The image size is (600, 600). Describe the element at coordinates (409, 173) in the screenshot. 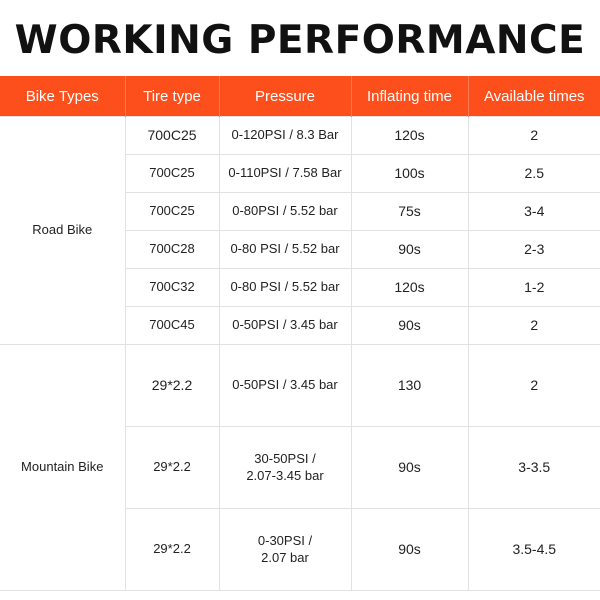

I see `inflating-time-cell: 100s` at that location.